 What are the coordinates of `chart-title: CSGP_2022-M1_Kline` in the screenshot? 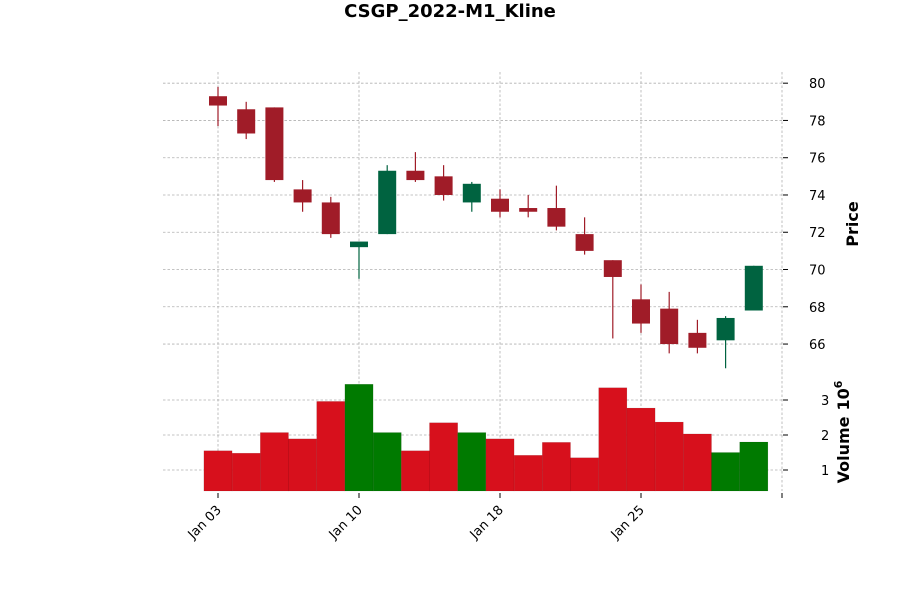 It's located at (450, 11).